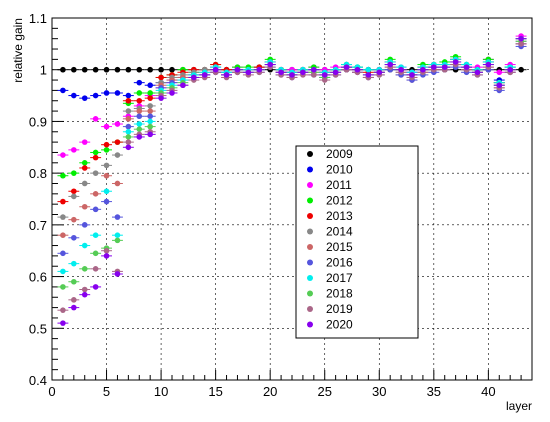 This screenshot has height=422, width=550. What do you see at coordinates (161, 391) in the screenshot?
I see `x-tick-label: 10` at bounding box center [161, 391].